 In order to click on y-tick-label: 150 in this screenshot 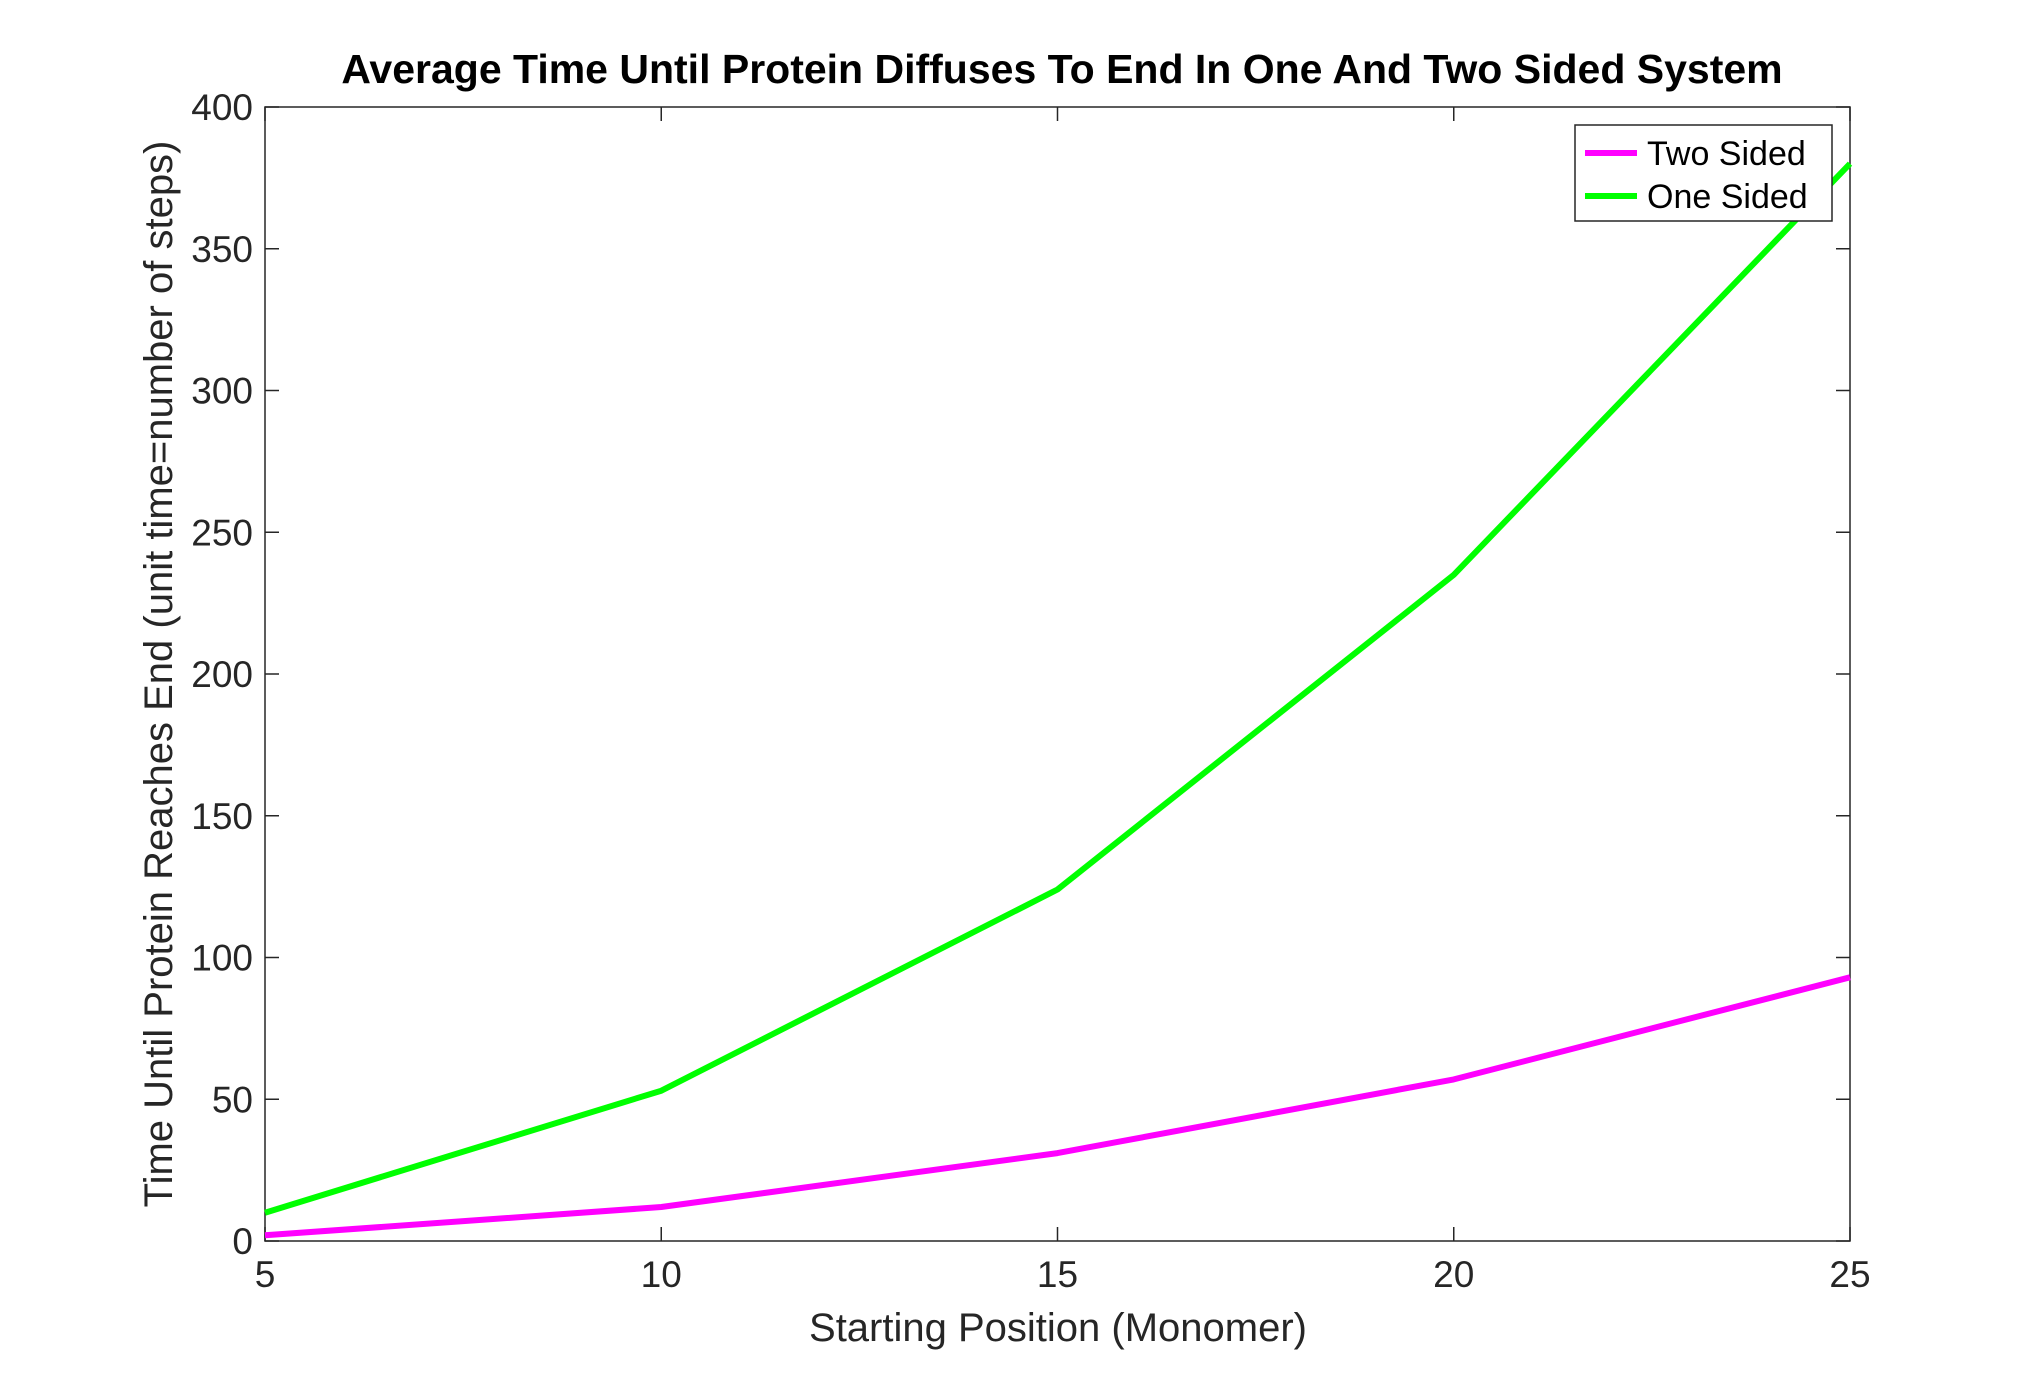, I will do `click(222, 816)`.